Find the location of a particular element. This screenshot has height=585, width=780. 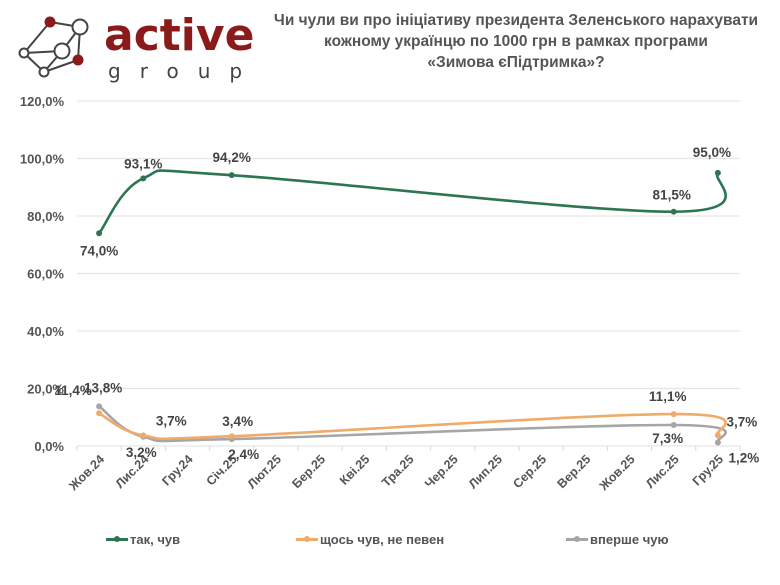

x-tick-label: Тра.25 is located at coordinates (398, 471).